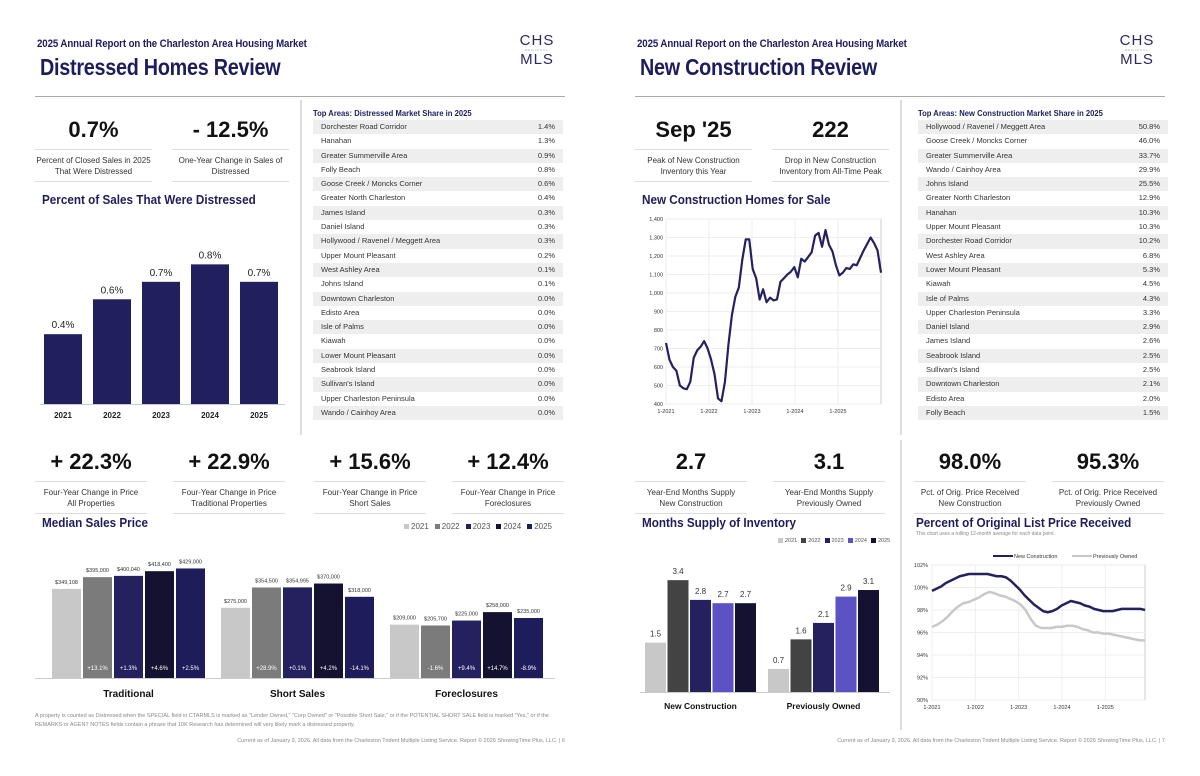 The width and height of the screenshot is (1200, 776). I want to click on bar-previously-owned-2022, so click(801, 665).